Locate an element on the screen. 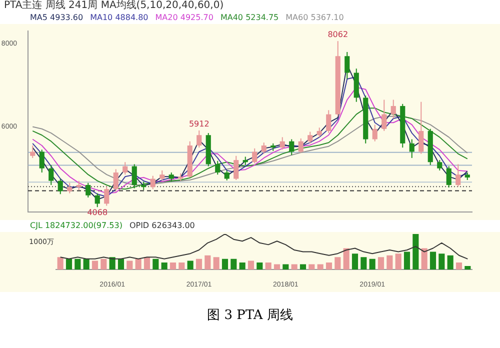 This screenshot has width=500, height=348. text: MA40 5234.75 is located at coordinates (249, 18).